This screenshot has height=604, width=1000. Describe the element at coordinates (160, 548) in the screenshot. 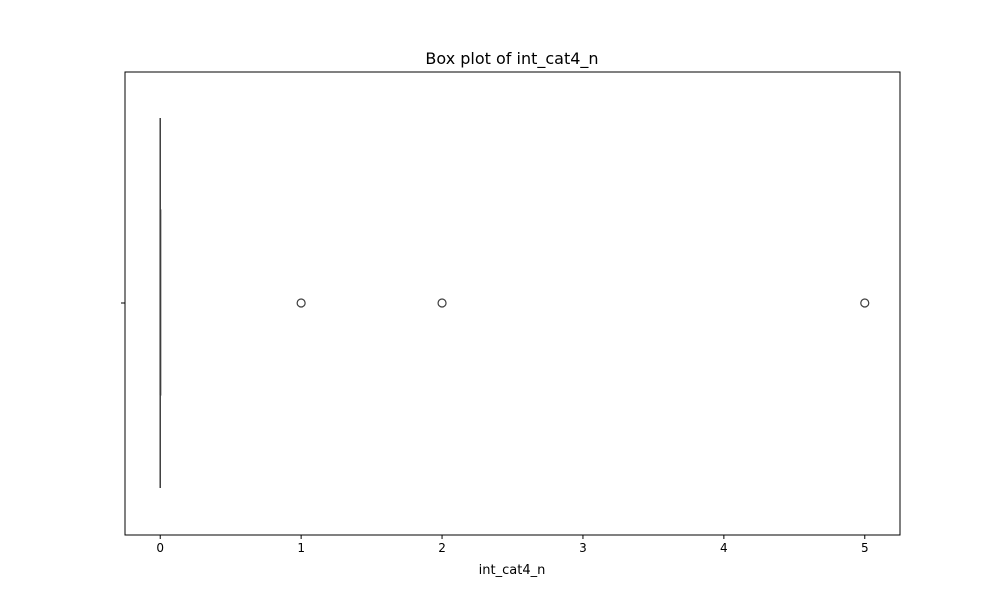

I see `x-tick-label: 0` at that location.